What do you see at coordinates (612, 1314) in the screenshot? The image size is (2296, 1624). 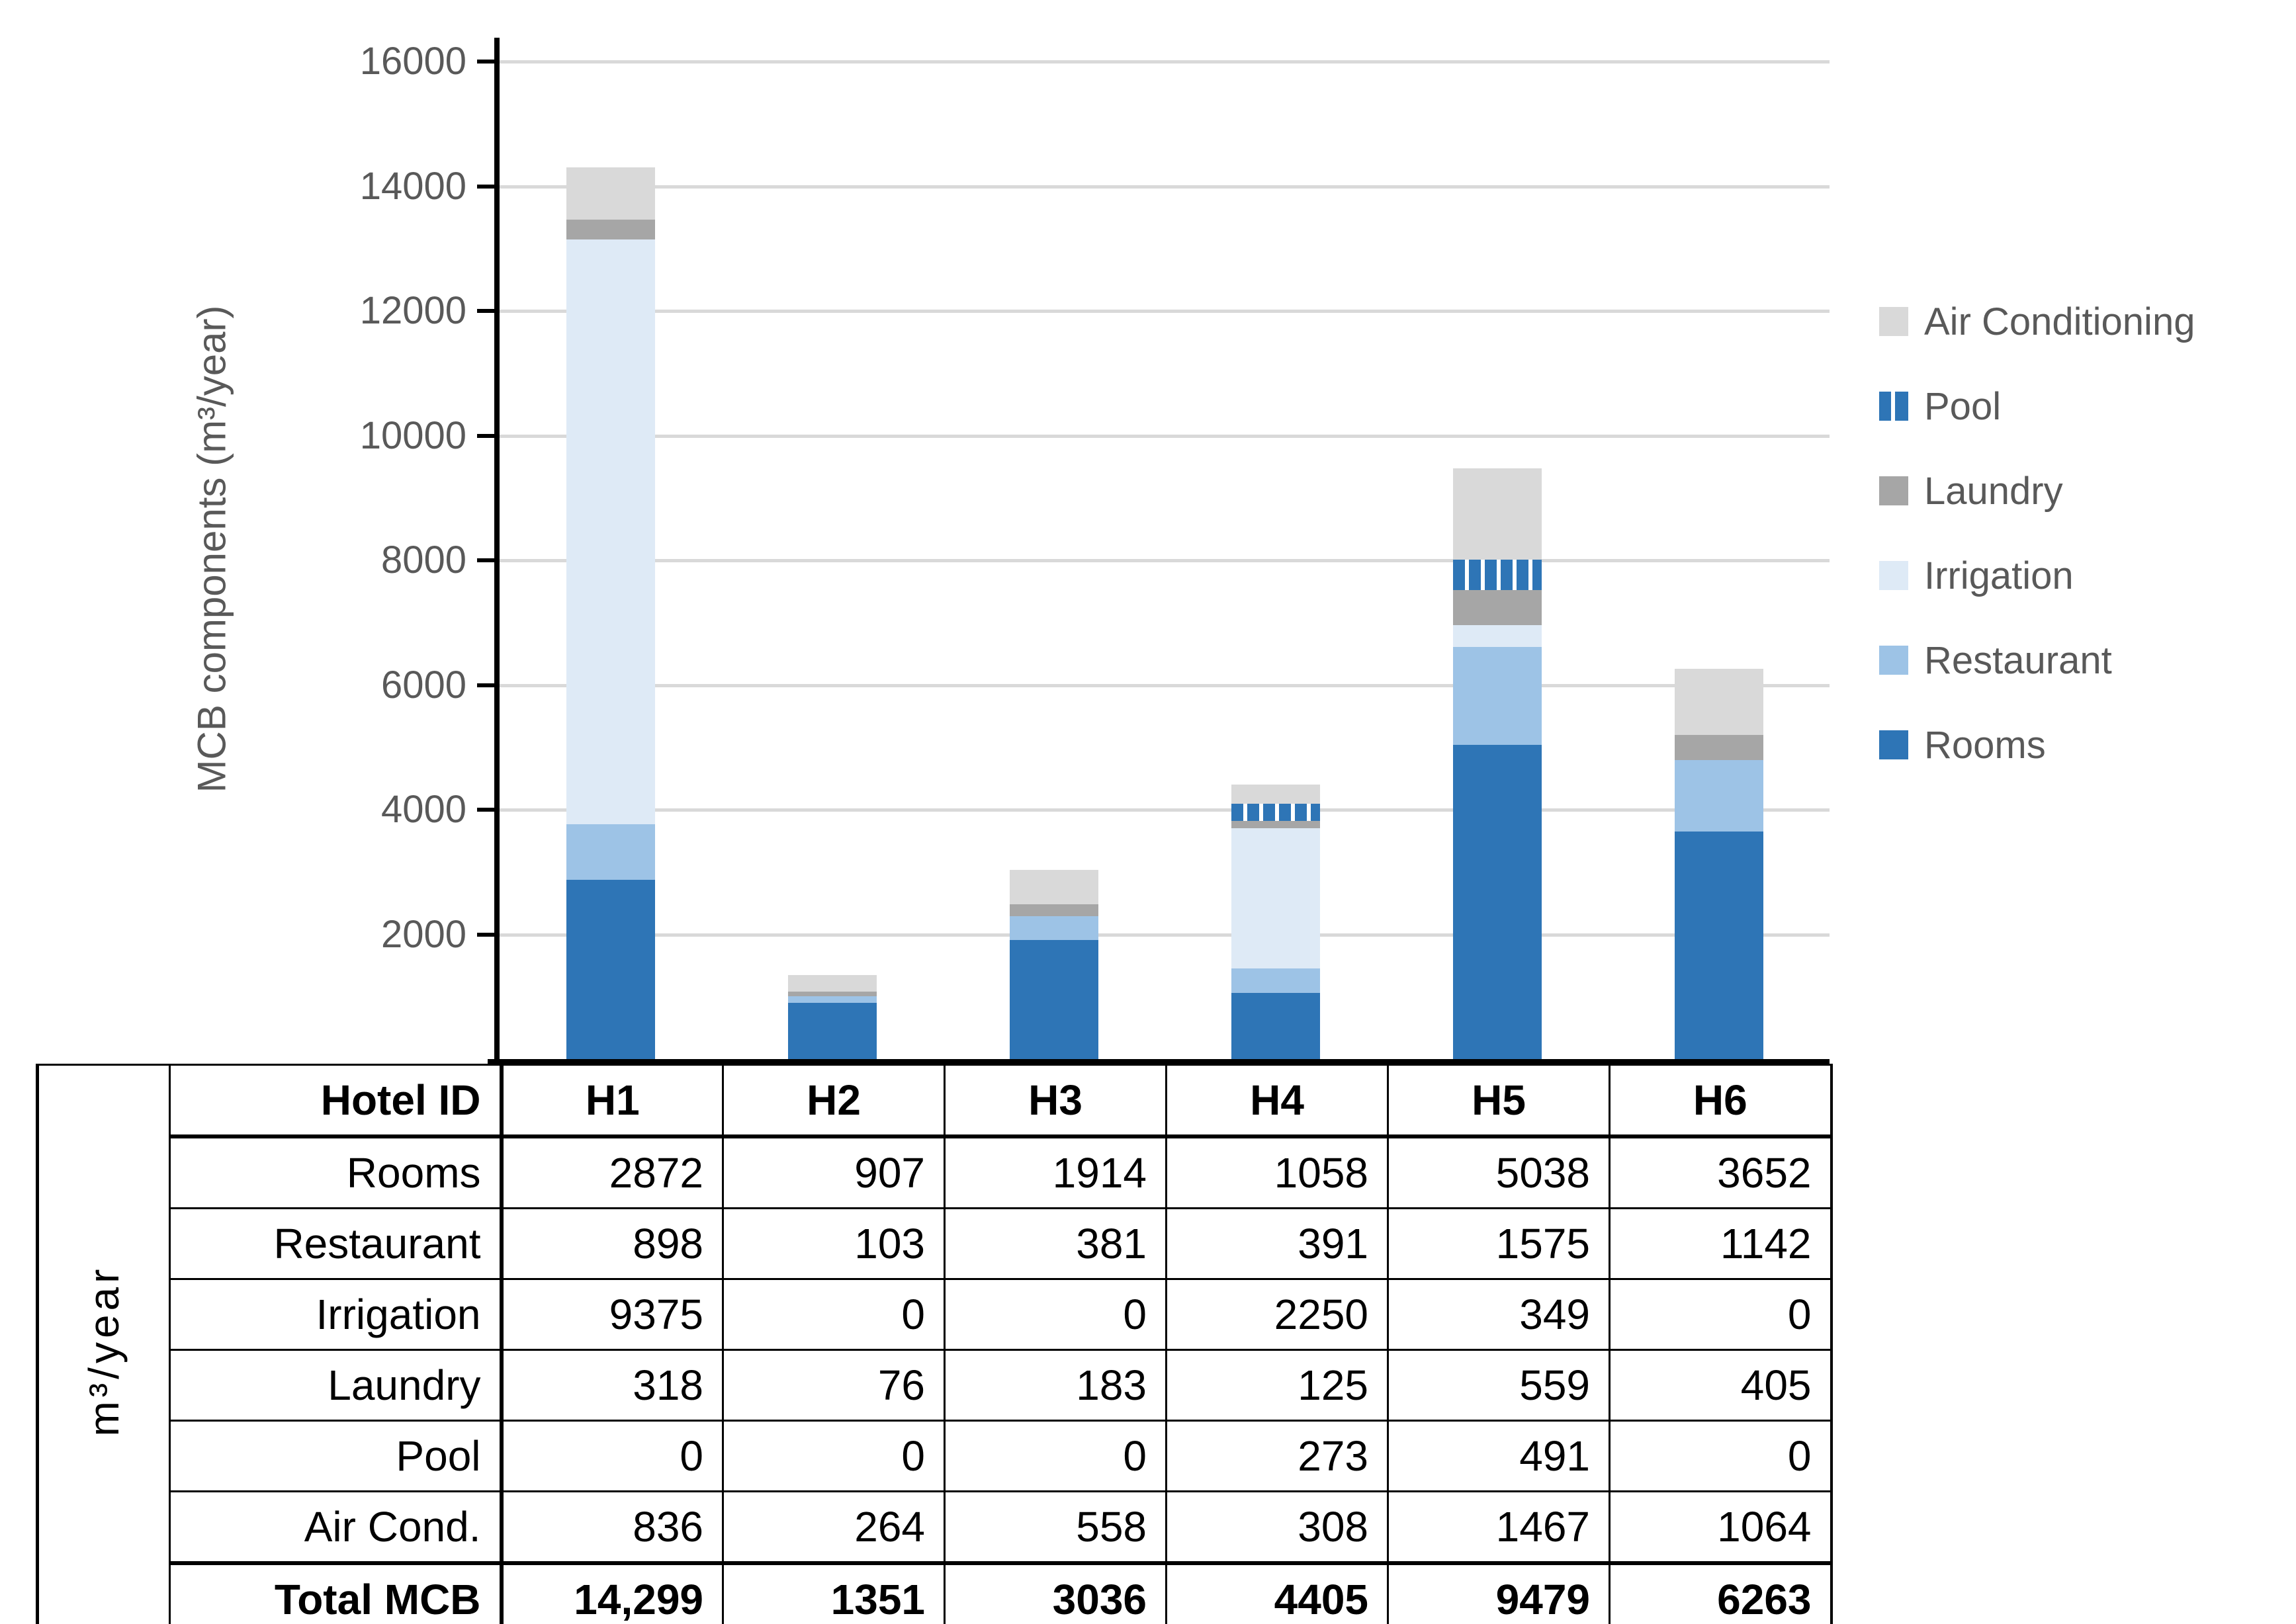 I see `table-cell-irrigation-h1: 9375` at bounding box center [612, 1314].